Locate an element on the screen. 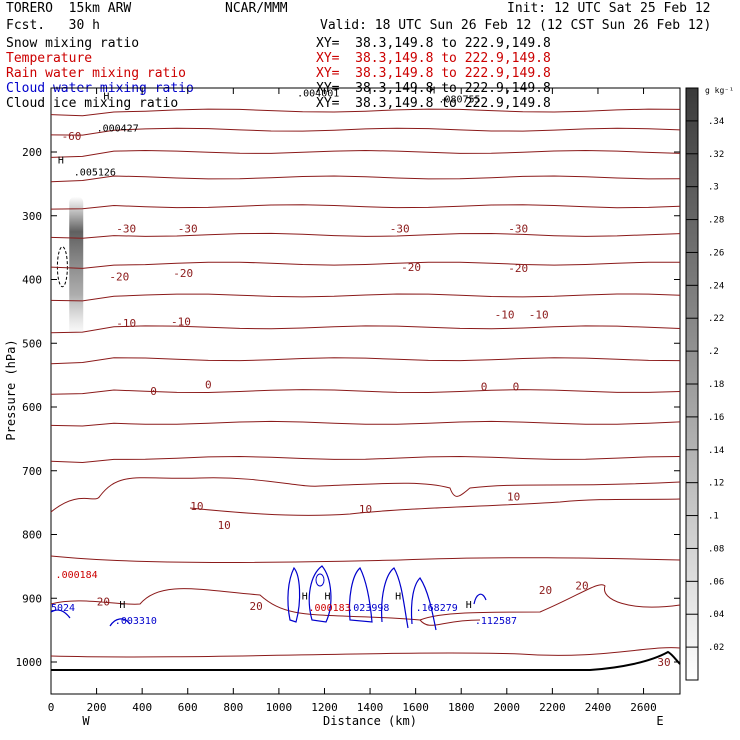 The height and width of the screenshot is (740, 740). x-tick-label: 2600 is located at coordinates (643, 707).